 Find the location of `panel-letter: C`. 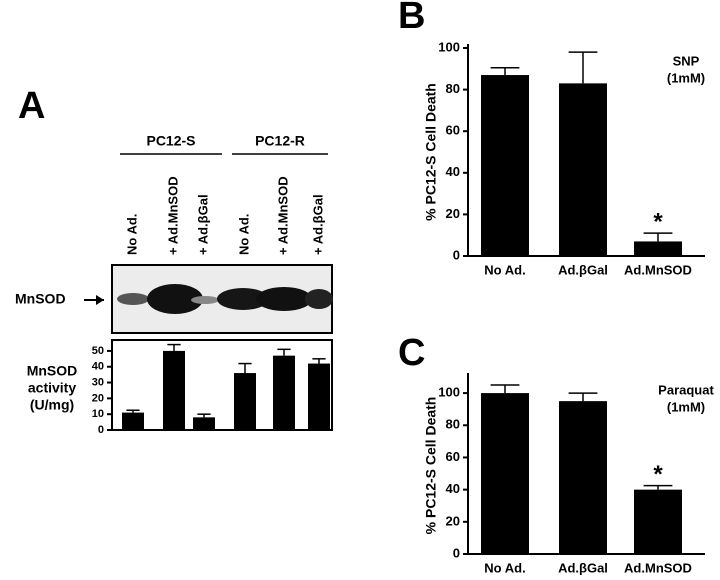

panel-letter: C is located at coordinates (411, 353).